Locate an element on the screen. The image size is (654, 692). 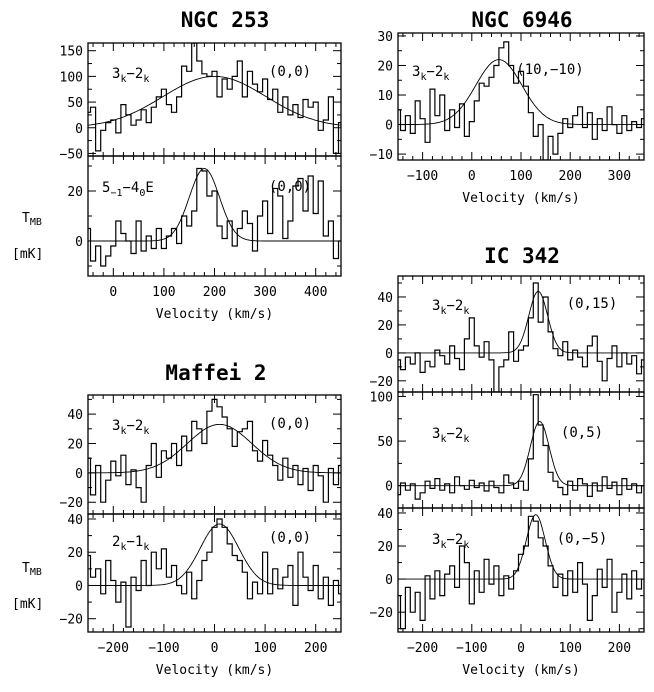
ylabel-lower: TMB [mK] is located at coordinates (27, 586).